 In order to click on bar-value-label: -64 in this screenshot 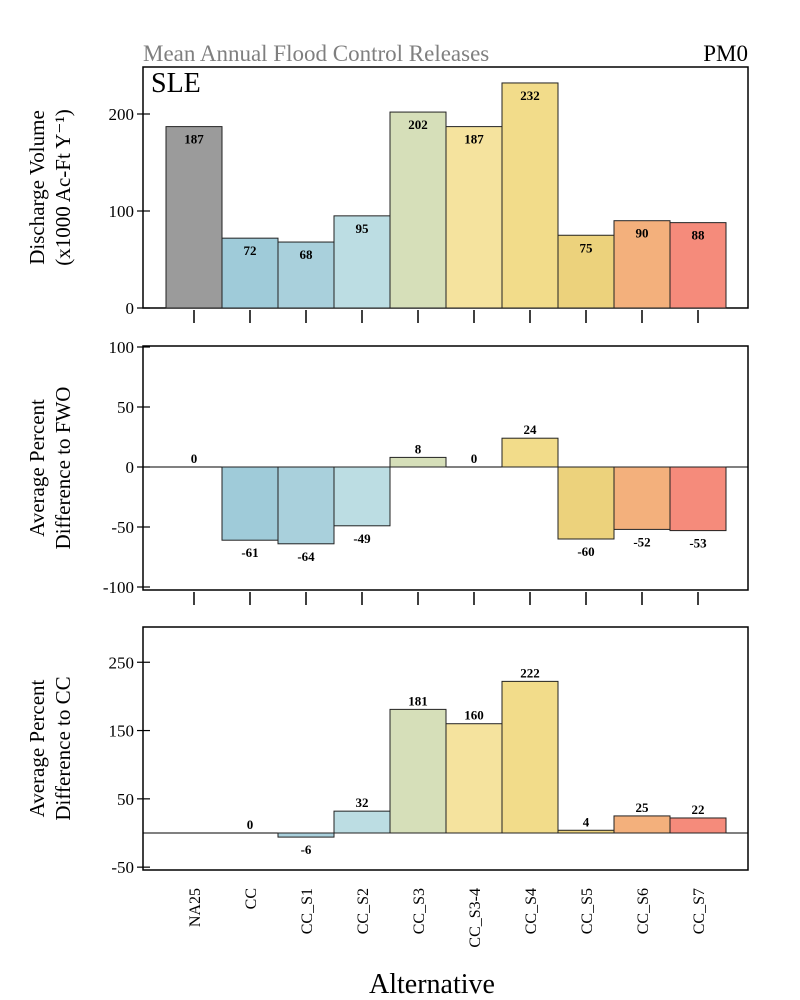, I will do `click(306, 556)`.